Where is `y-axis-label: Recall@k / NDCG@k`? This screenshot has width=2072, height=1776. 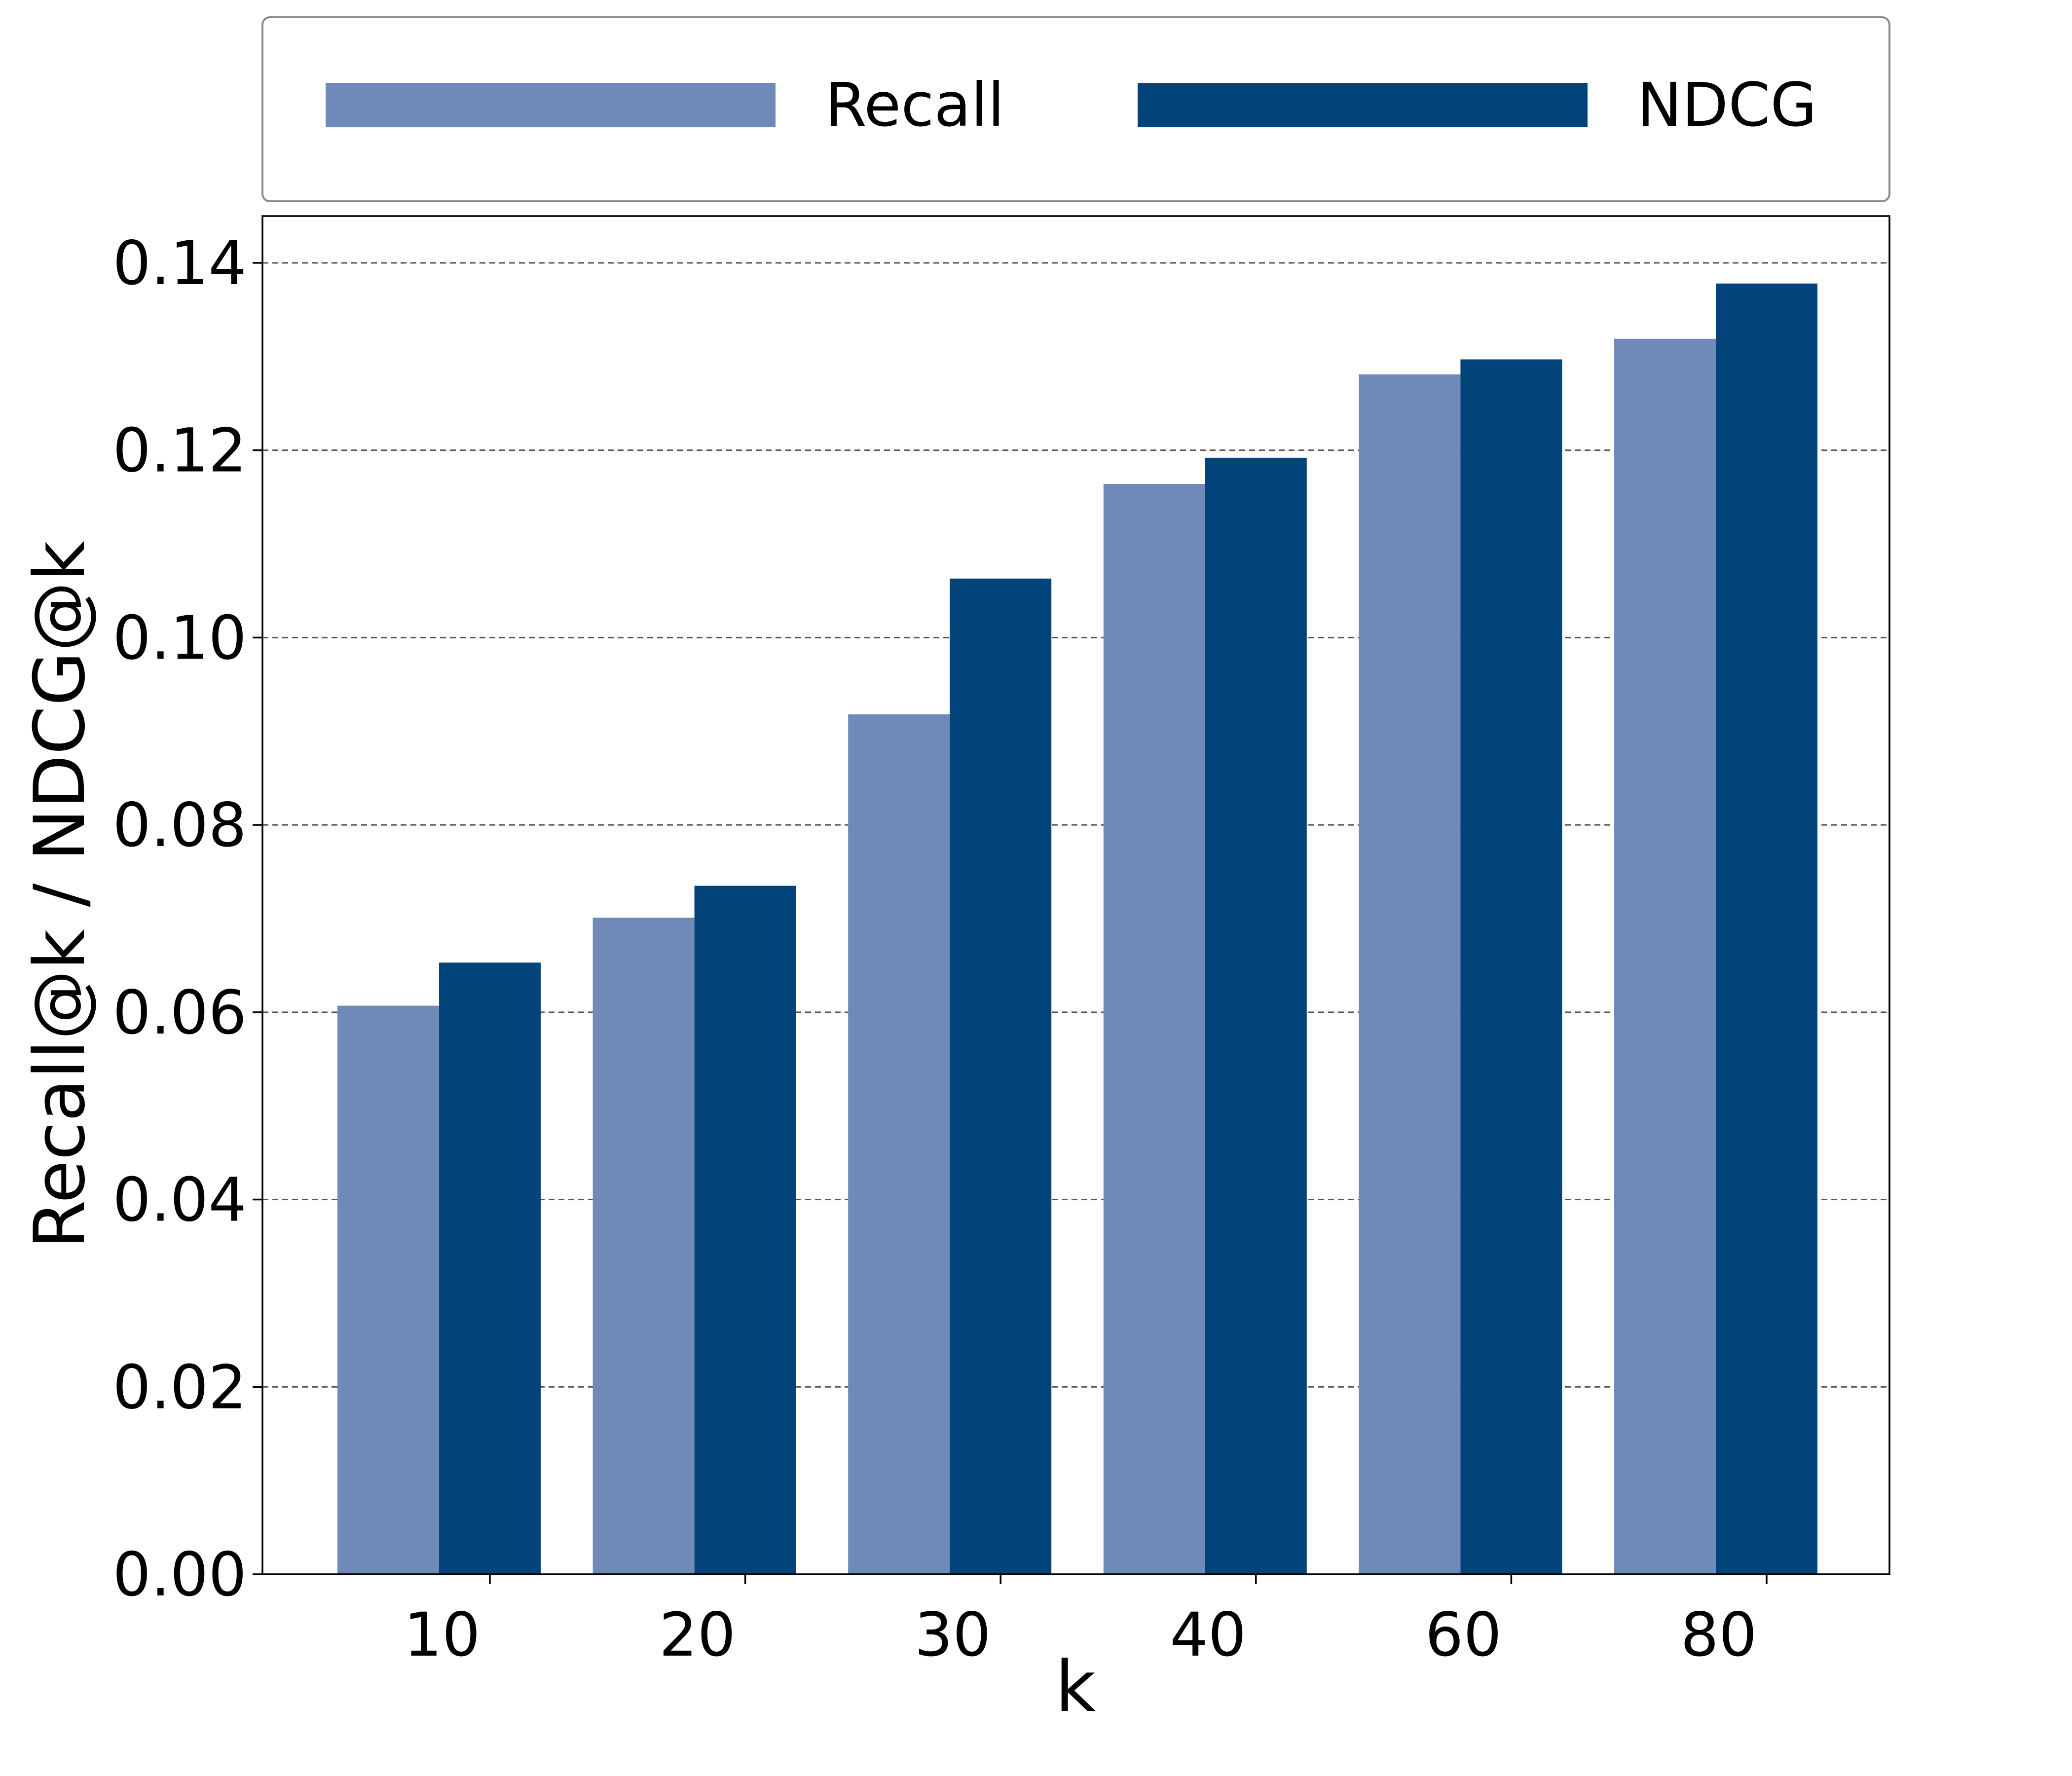 y-axis-label: Recall@k / NDCG@k is located at coordinates (60, 895).